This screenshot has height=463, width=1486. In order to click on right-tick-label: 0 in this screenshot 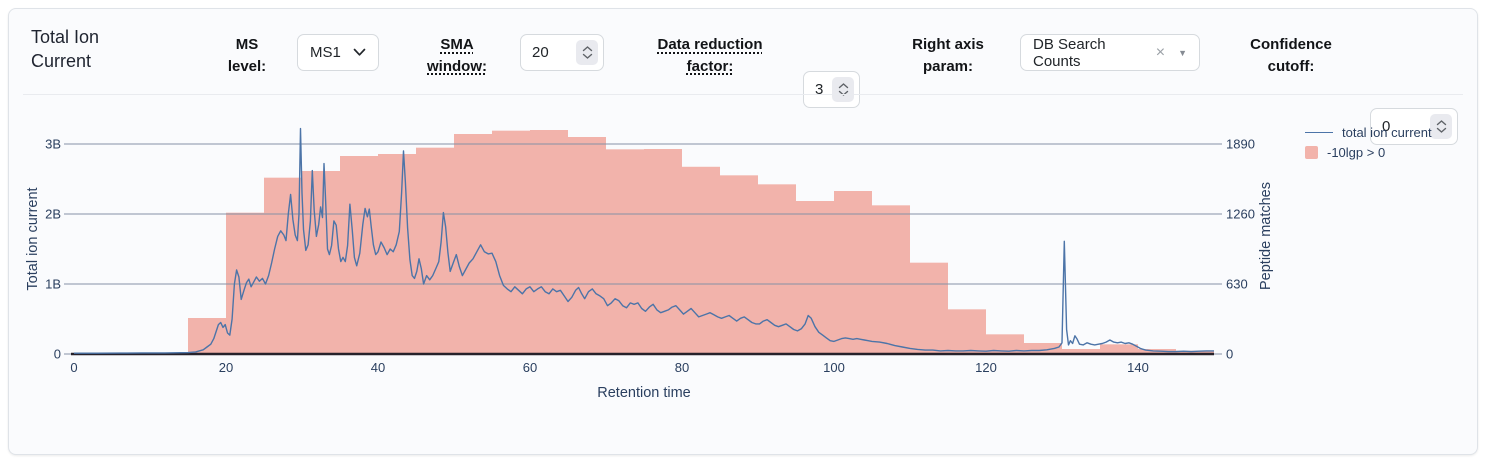, I will do `click(1229, 354)`.